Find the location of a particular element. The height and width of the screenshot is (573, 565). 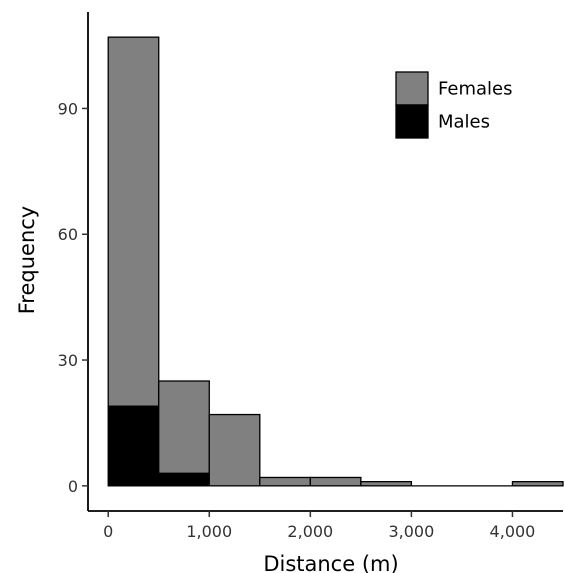

x-tick-label: 1,000 is located at coordinates (209, 531).